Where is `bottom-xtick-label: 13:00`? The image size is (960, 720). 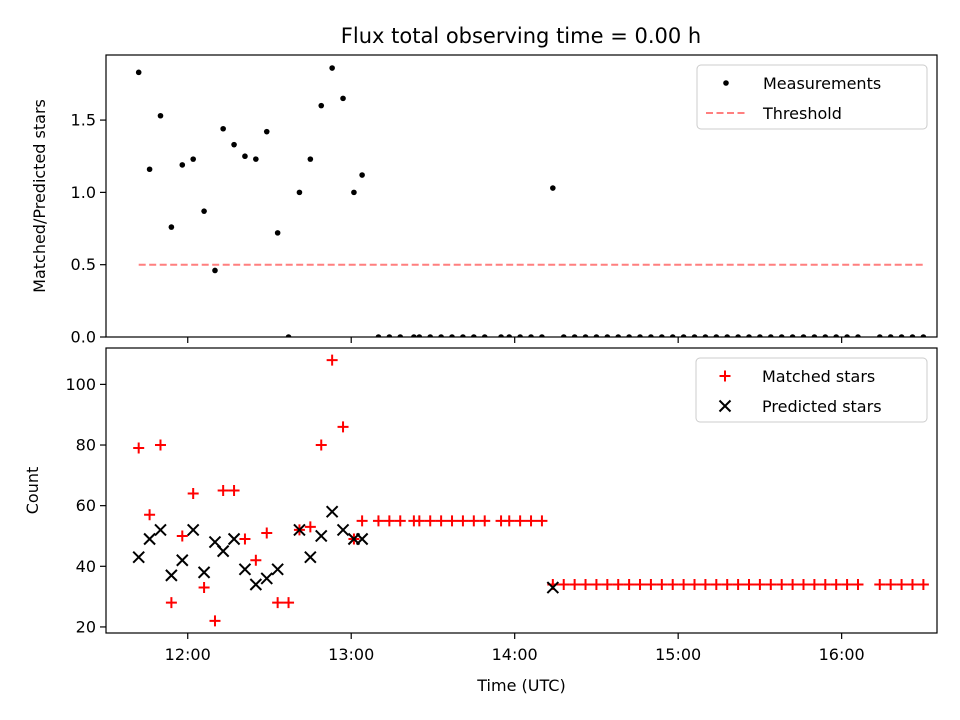 bottom-xtick-label: 13:00 is located at coordinates (351, 654).